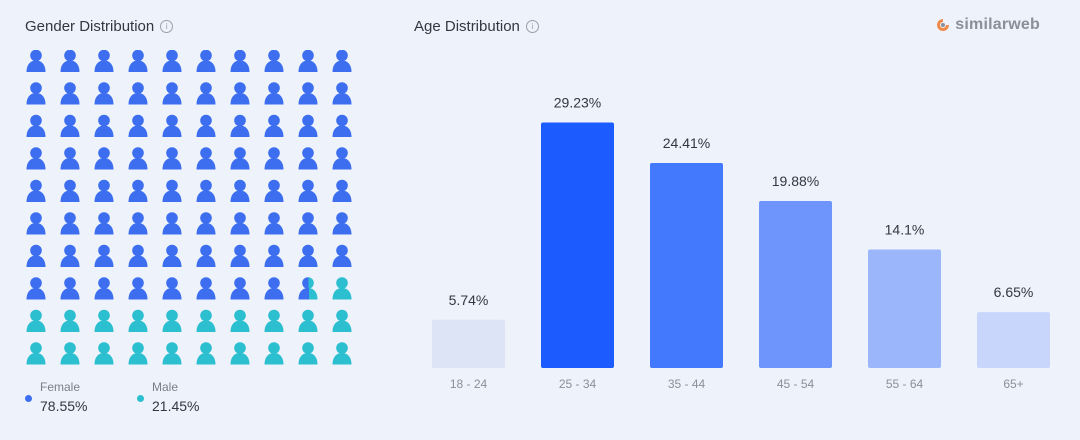 This screenshot has width=1080, height=440. I want to click on age-category-label: 25 - 34, so click(578, 384).